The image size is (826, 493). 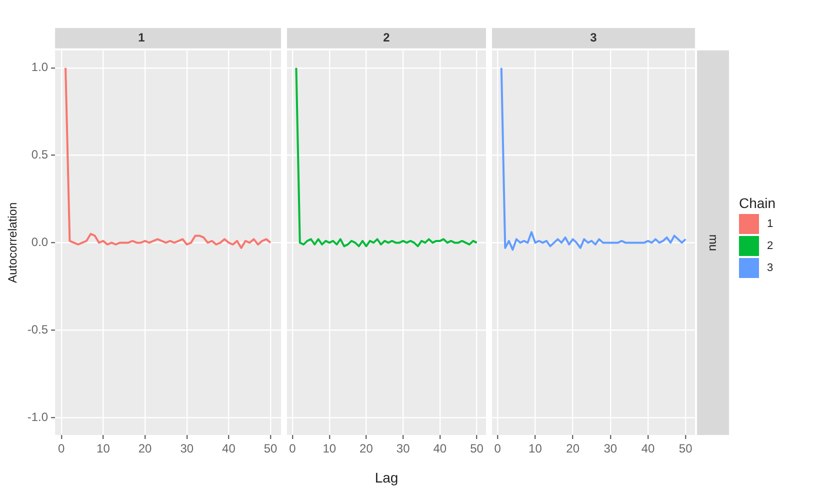 What do you see at coordinates (39, 242) in the screenshot?
I see `y-tick-label: 0.0` at bounding box center [39, 242].